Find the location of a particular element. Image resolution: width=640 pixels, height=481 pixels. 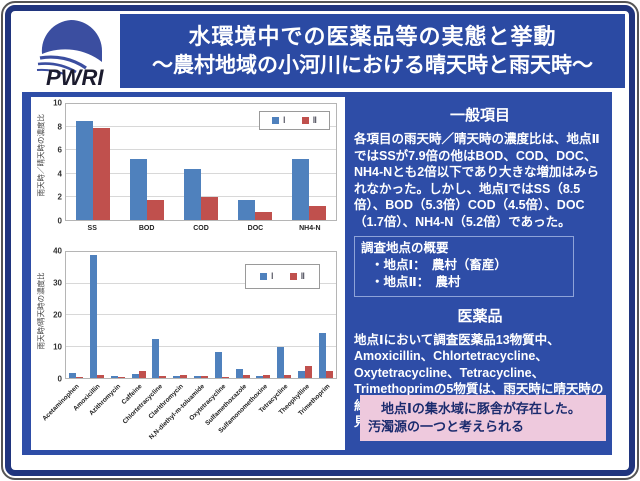

survey-points-box: 調査地点の概要 ・地点Ⅰ： 農村（畜産） ・地点Ⅱ： 農村 is located at coordinates (464, 266).